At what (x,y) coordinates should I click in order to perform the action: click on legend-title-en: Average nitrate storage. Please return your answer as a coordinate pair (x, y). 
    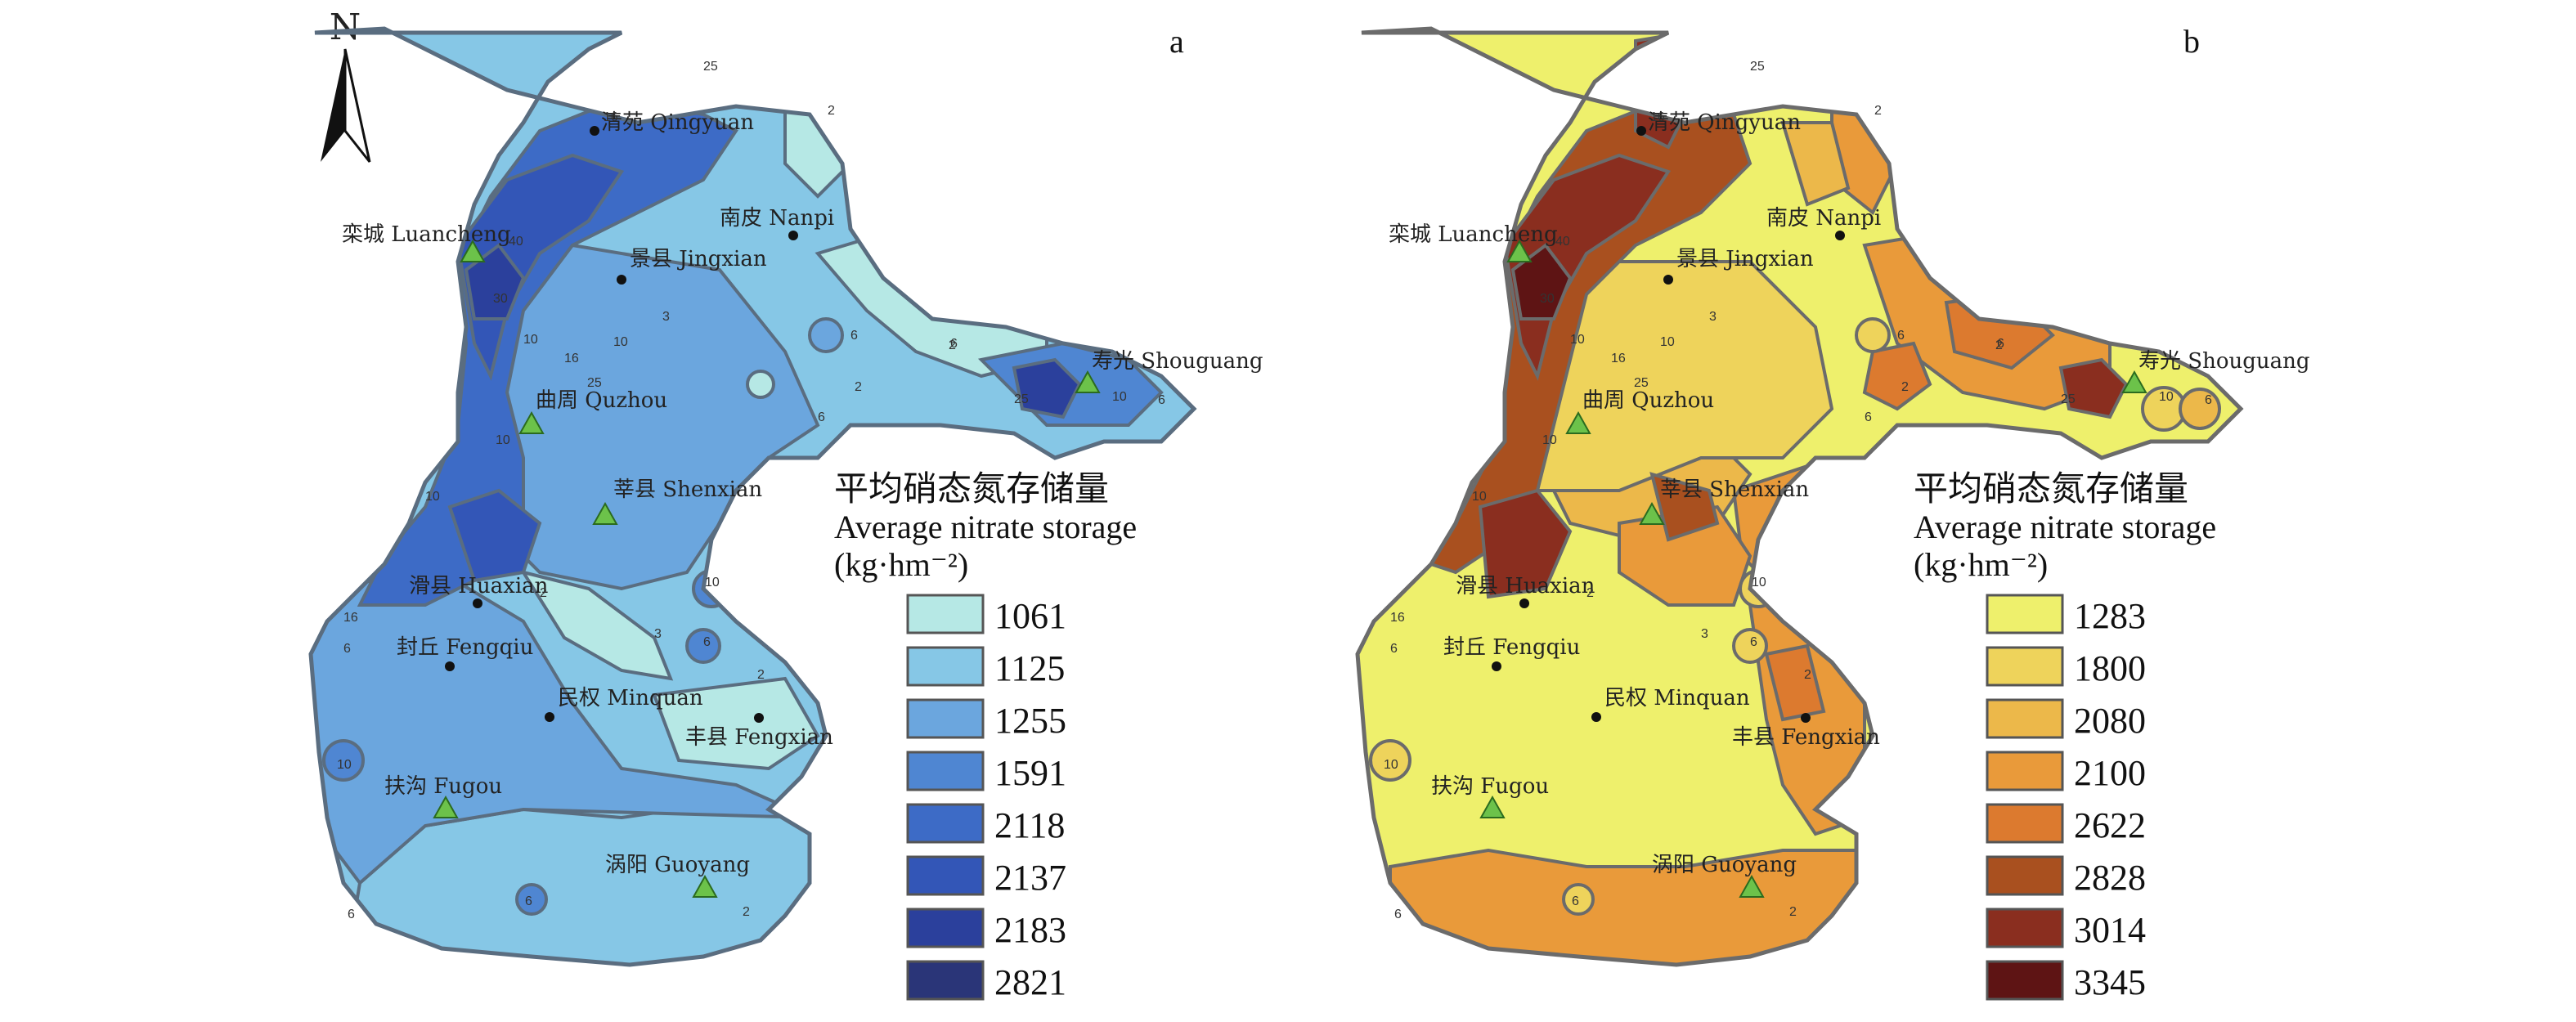
    Looking at the image, I should click on (986, 527).